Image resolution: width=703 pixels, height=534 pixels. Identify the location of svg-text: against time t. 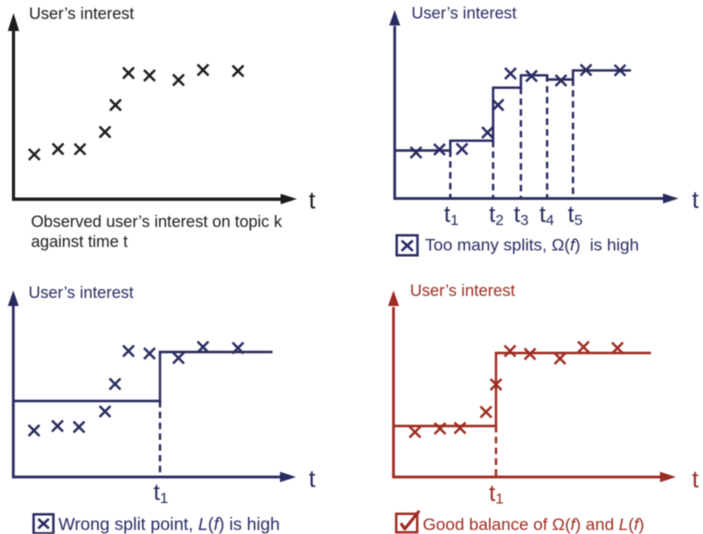
(79, 242).